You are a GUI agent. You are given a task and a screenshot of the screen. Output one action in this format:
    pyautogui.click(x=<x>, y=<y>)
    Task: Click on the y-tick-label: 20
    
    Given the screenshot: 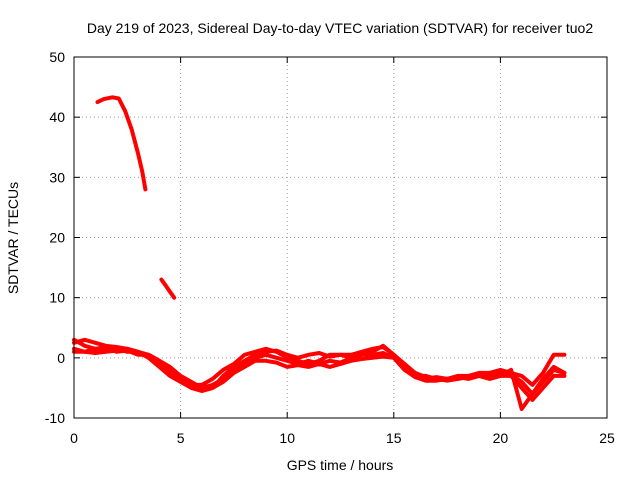 What is the action you would take?
    pyautogui.click(x=57, y=238)
    